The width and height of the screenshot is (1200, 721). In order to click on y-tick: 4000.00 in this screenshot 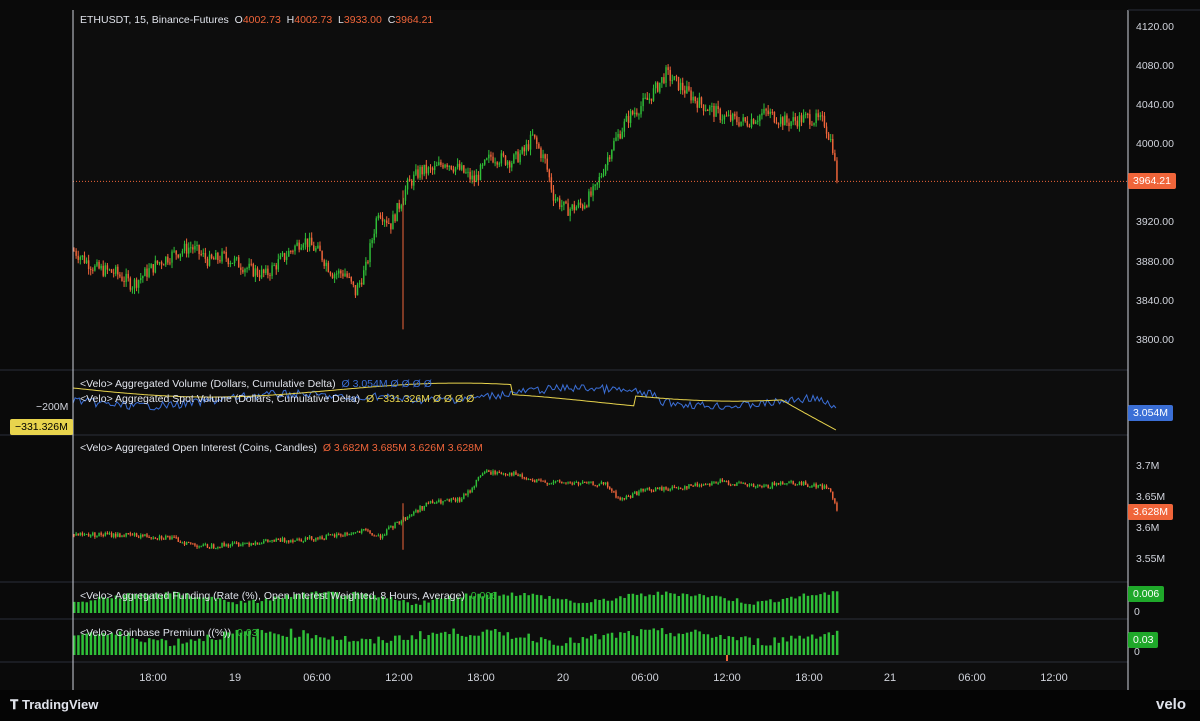, I will do `click(1155, 144)`.